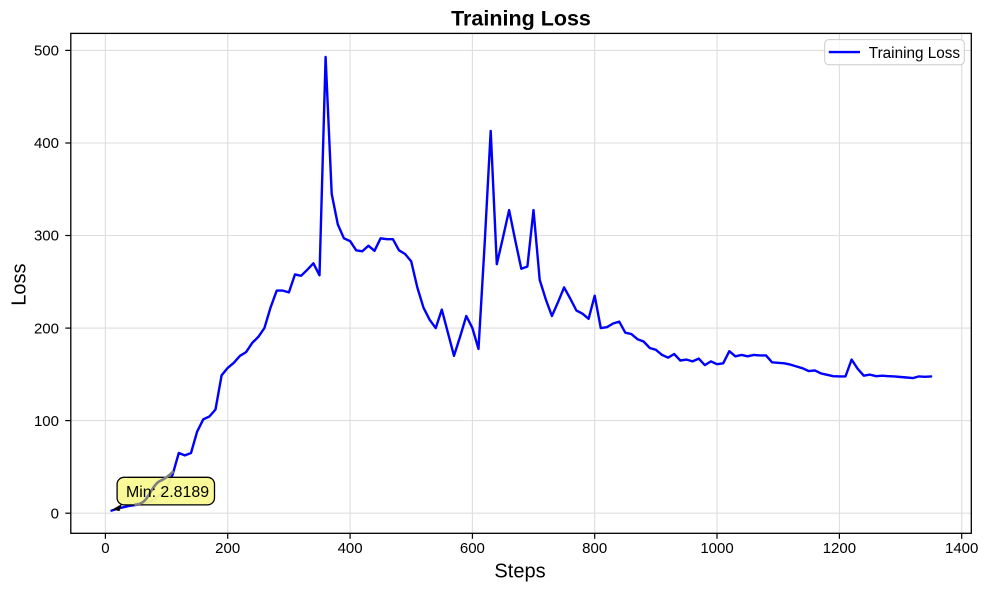 The image size is (988, 590). What do you see at coordinates (716, 548) in the screenshot?
I see `svg-text: 1000` at bounding box center [716, 548].